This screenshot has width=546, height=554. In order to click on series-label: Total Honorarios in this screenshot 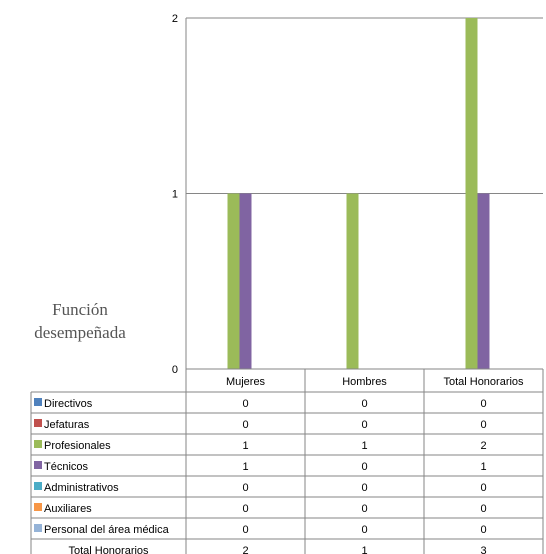, I will do `click(108, 549)`.